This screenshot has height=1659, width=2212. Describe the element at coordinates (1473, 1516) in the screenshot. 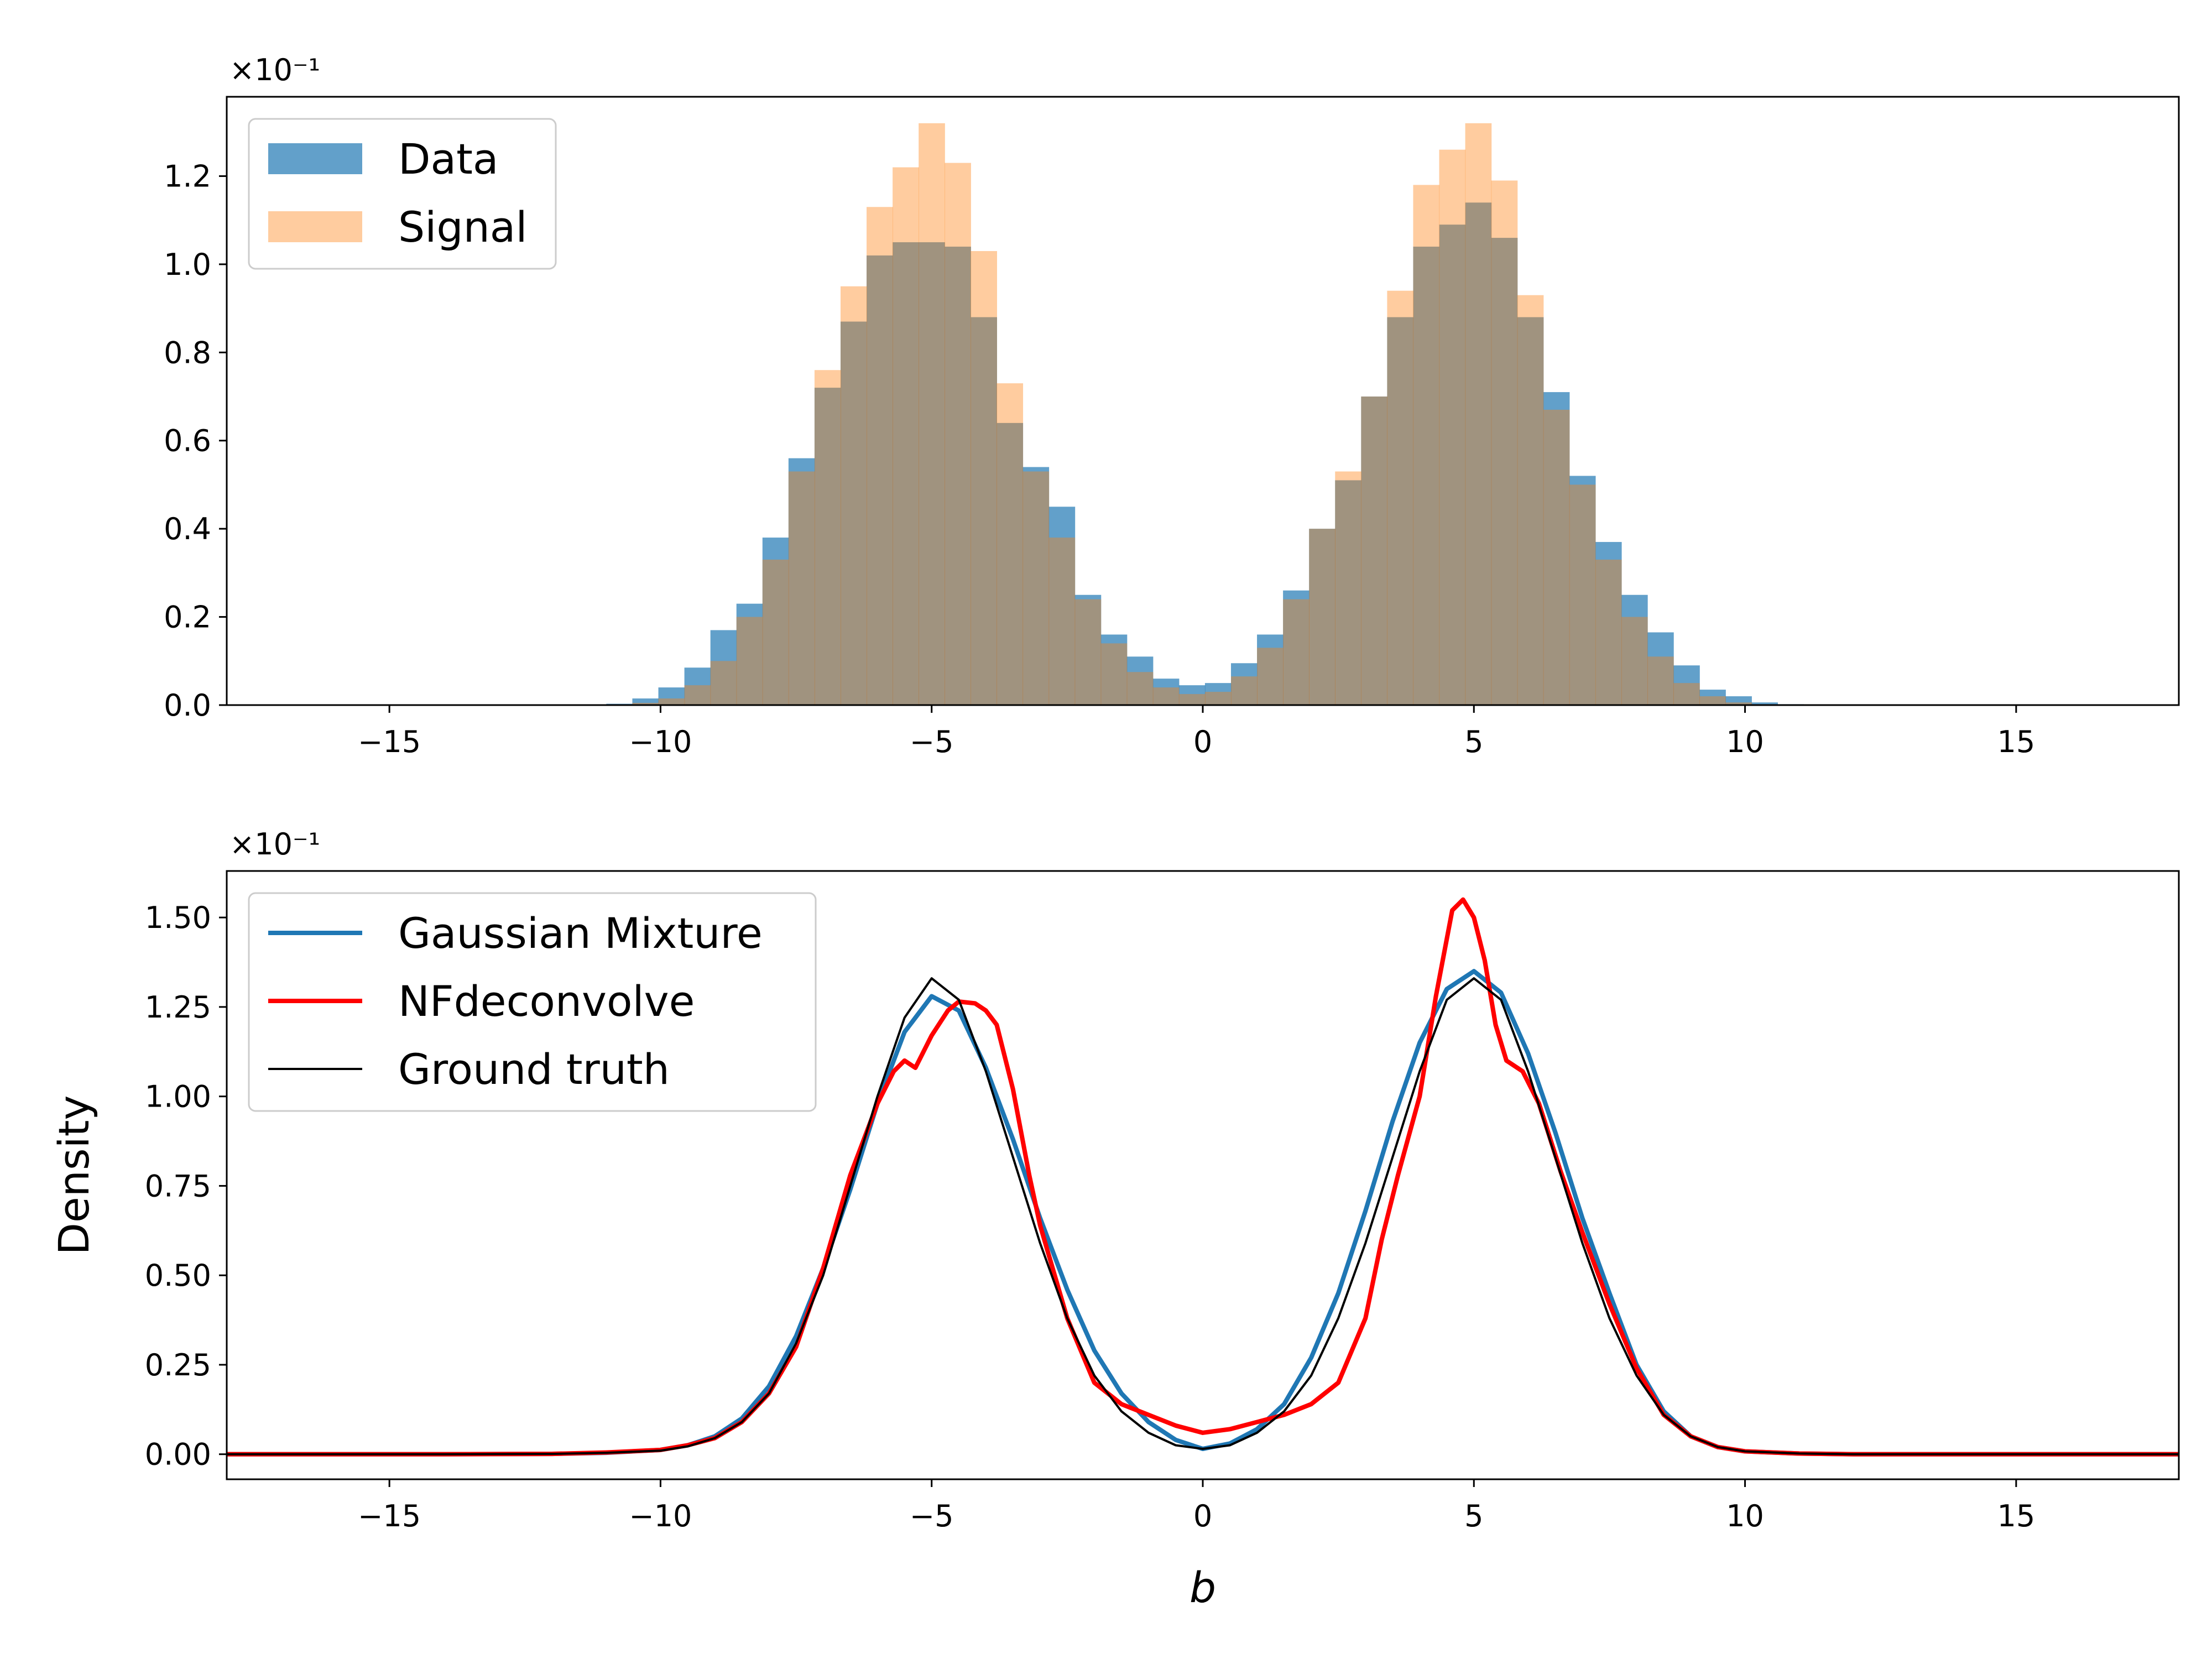

I see `x-tick-label: 5` at that location.